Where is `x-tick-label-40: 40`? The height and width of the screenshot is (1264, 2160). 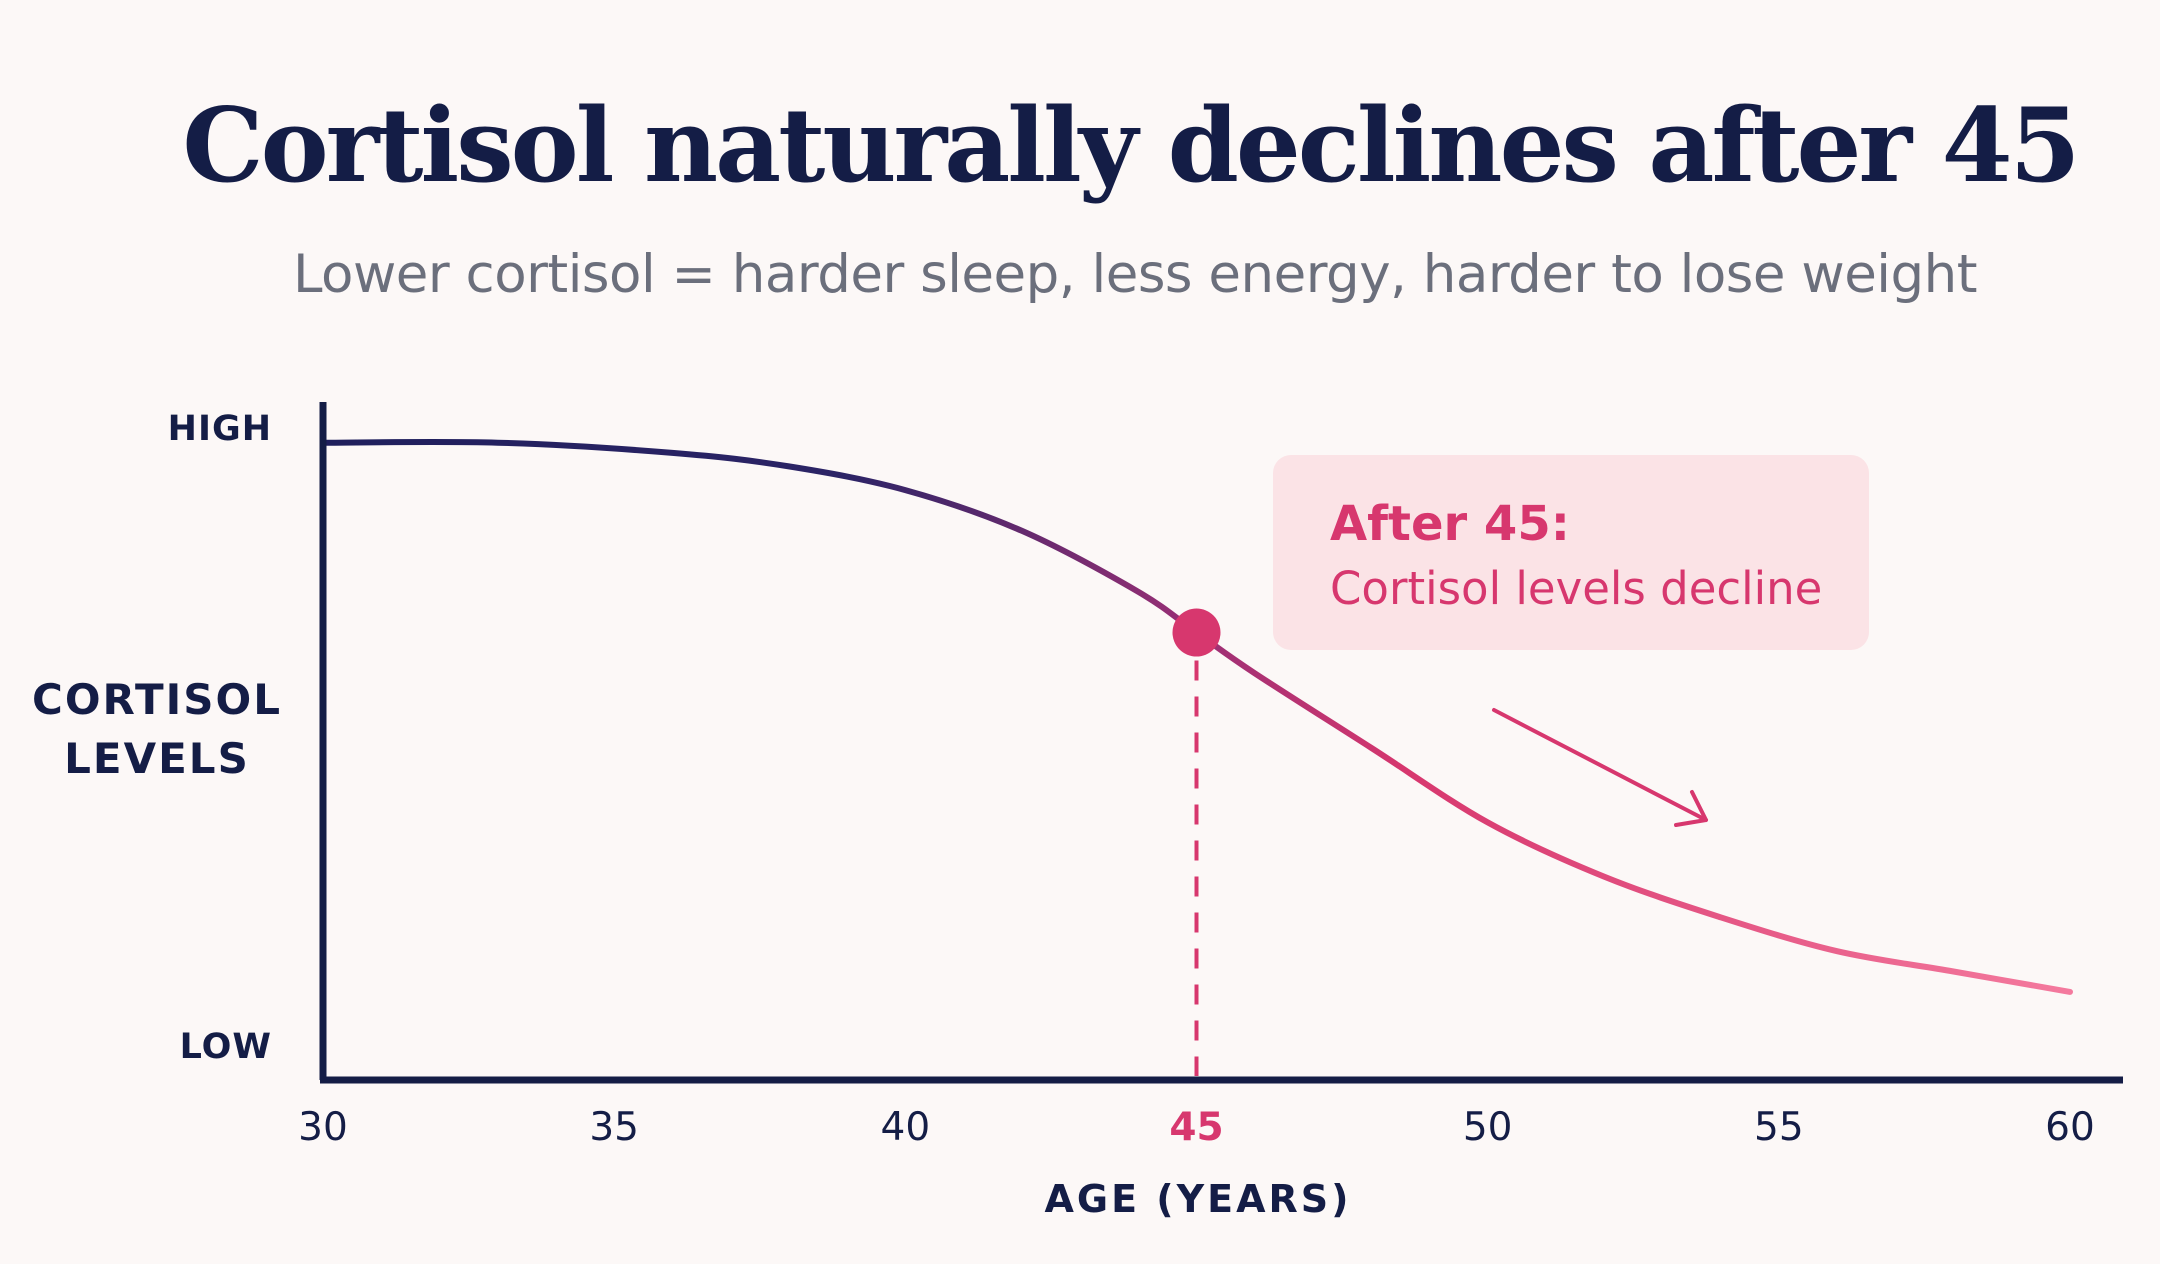
x-tick-label-40: 40 is located at coordinates (906, 1127).